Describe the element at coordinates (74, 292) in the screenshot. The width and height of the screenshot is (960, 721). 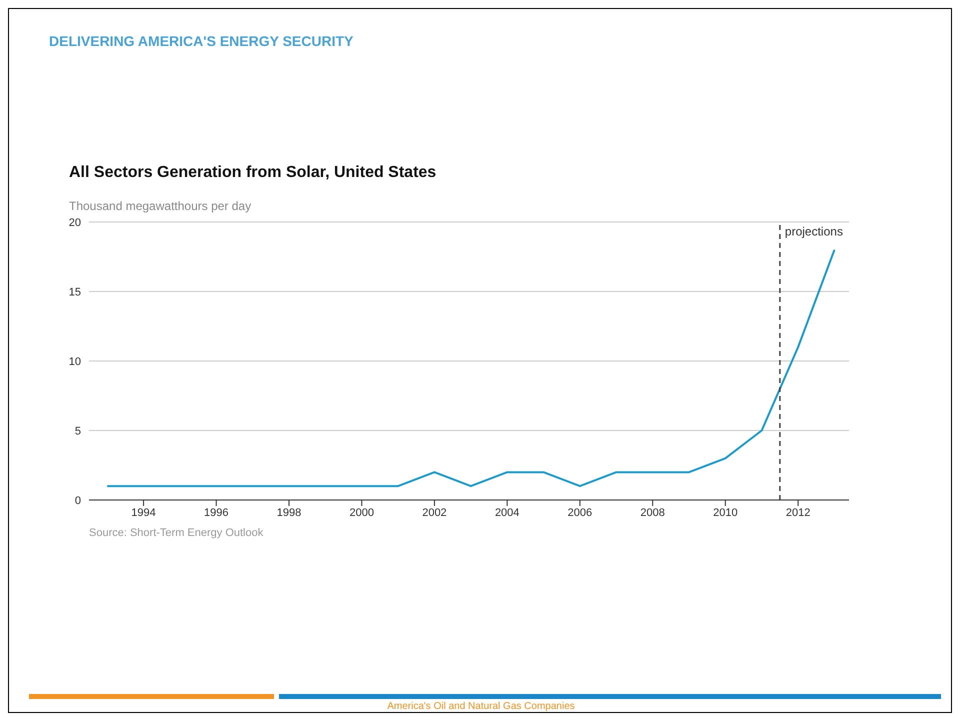
I see `y-tick-label: 15` at that location.